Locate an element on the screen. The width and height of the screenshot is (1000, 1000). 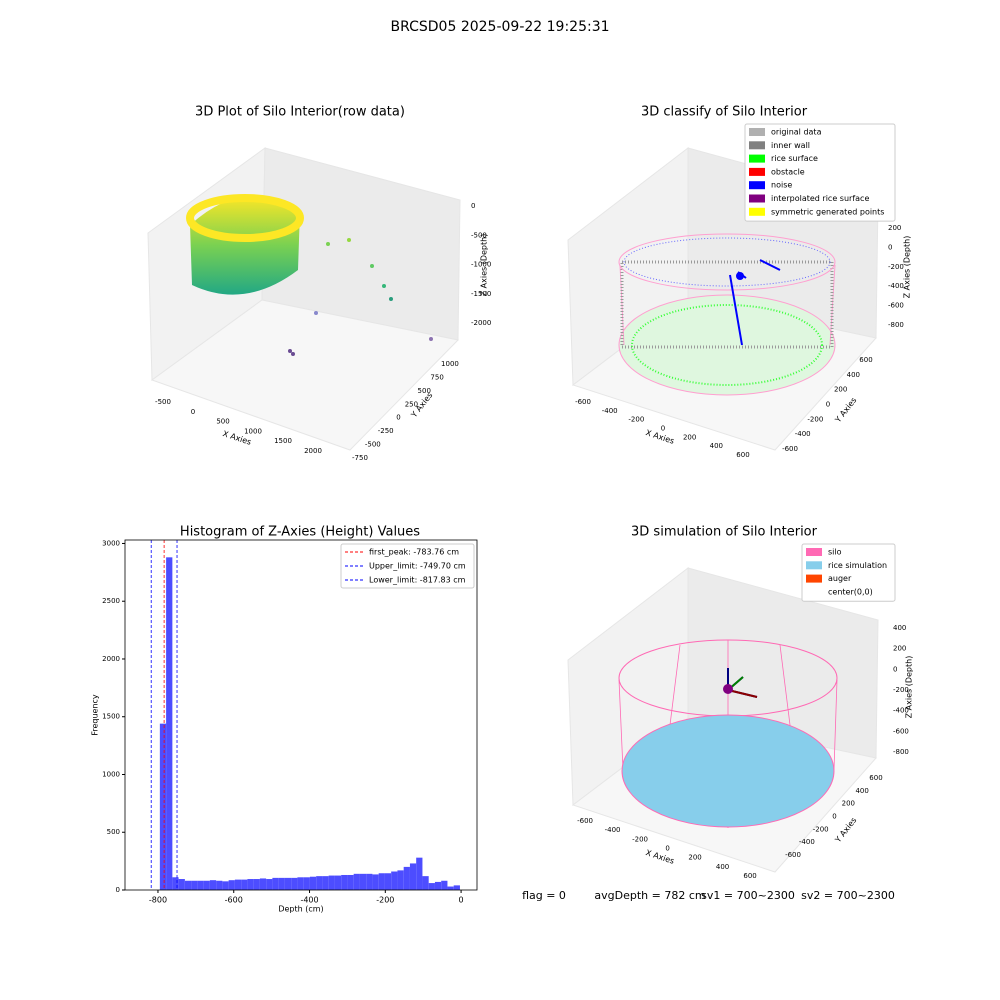
legend-label: Lower_limit: -817.83 cm is located at coordinates (417, 580).